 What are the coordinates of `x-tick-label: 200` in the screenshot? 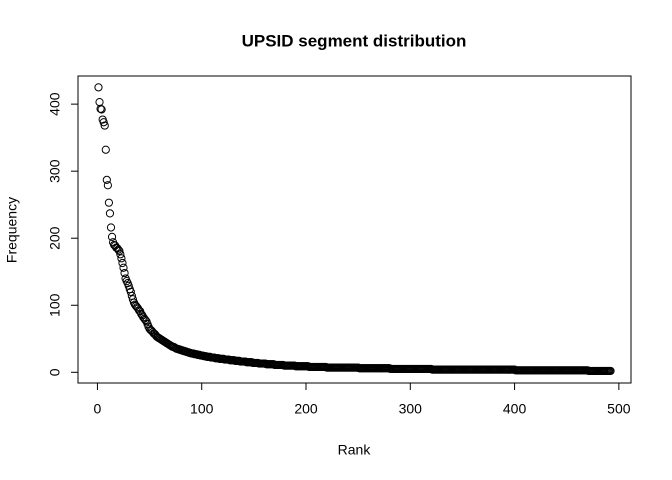 It's located at (306, 409).